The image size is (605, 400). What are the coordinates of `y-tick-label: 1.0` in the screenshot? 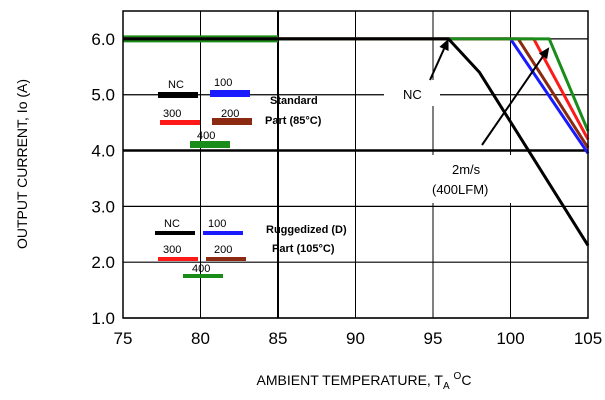 It's located at (103, 318).